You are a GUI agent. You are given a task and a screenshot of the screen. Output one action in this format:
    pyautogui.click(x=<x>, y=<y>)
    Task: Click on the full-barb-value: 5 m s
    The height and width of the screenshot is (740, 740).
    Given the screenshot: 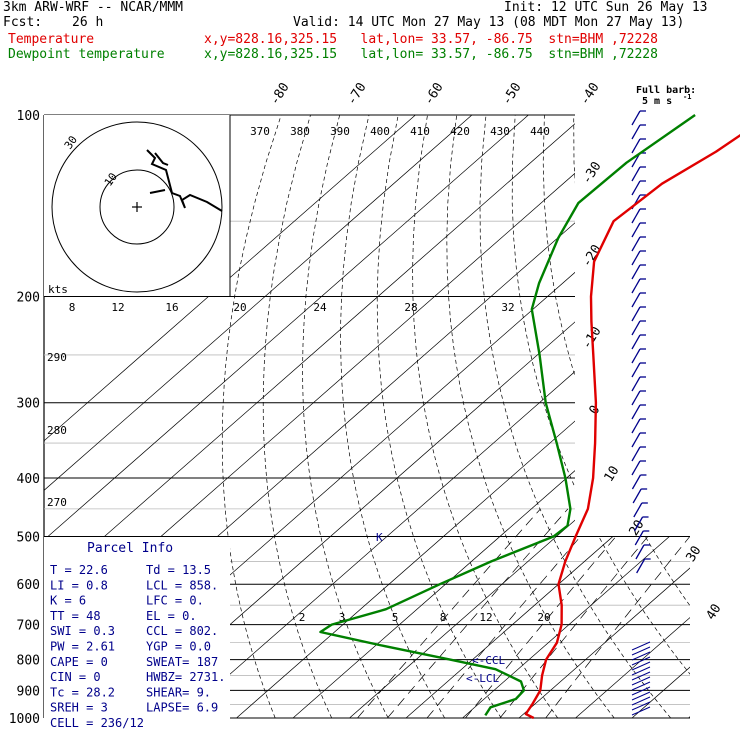 What is the action you would take?
    pyautogui.click(x=657, y=101)
    